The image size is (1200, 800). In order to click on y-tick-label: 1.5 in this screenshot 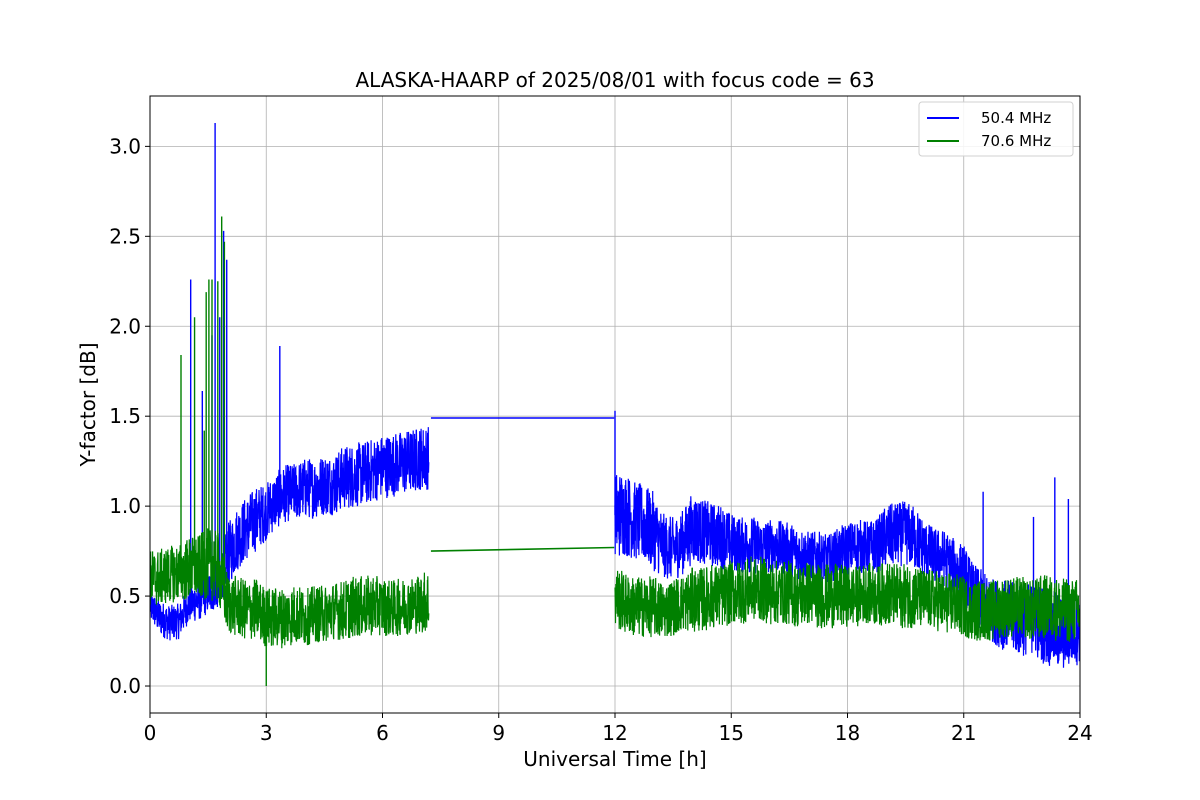, I will do `click(125, 416)`.